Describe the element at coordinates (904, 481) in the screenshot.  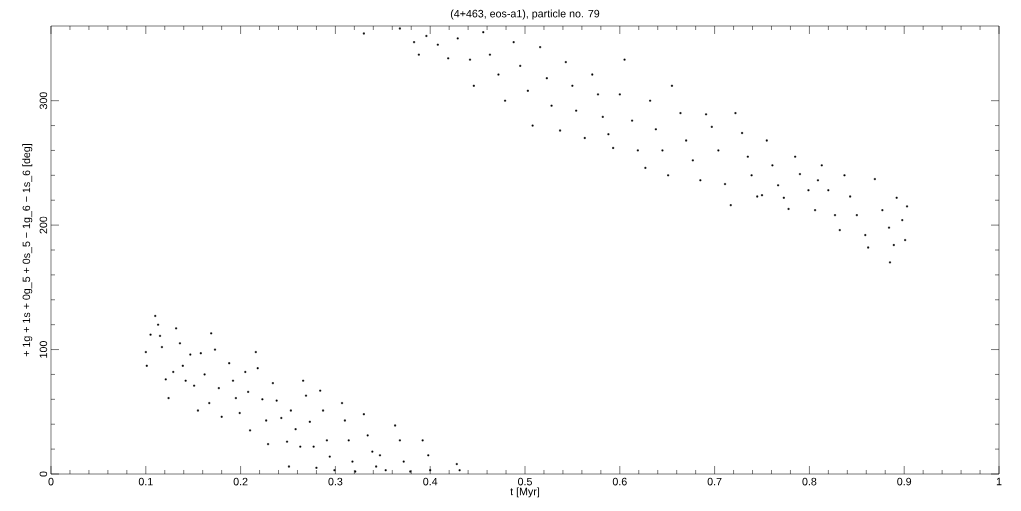
I see `x-tick-label: 0.9` at that location.